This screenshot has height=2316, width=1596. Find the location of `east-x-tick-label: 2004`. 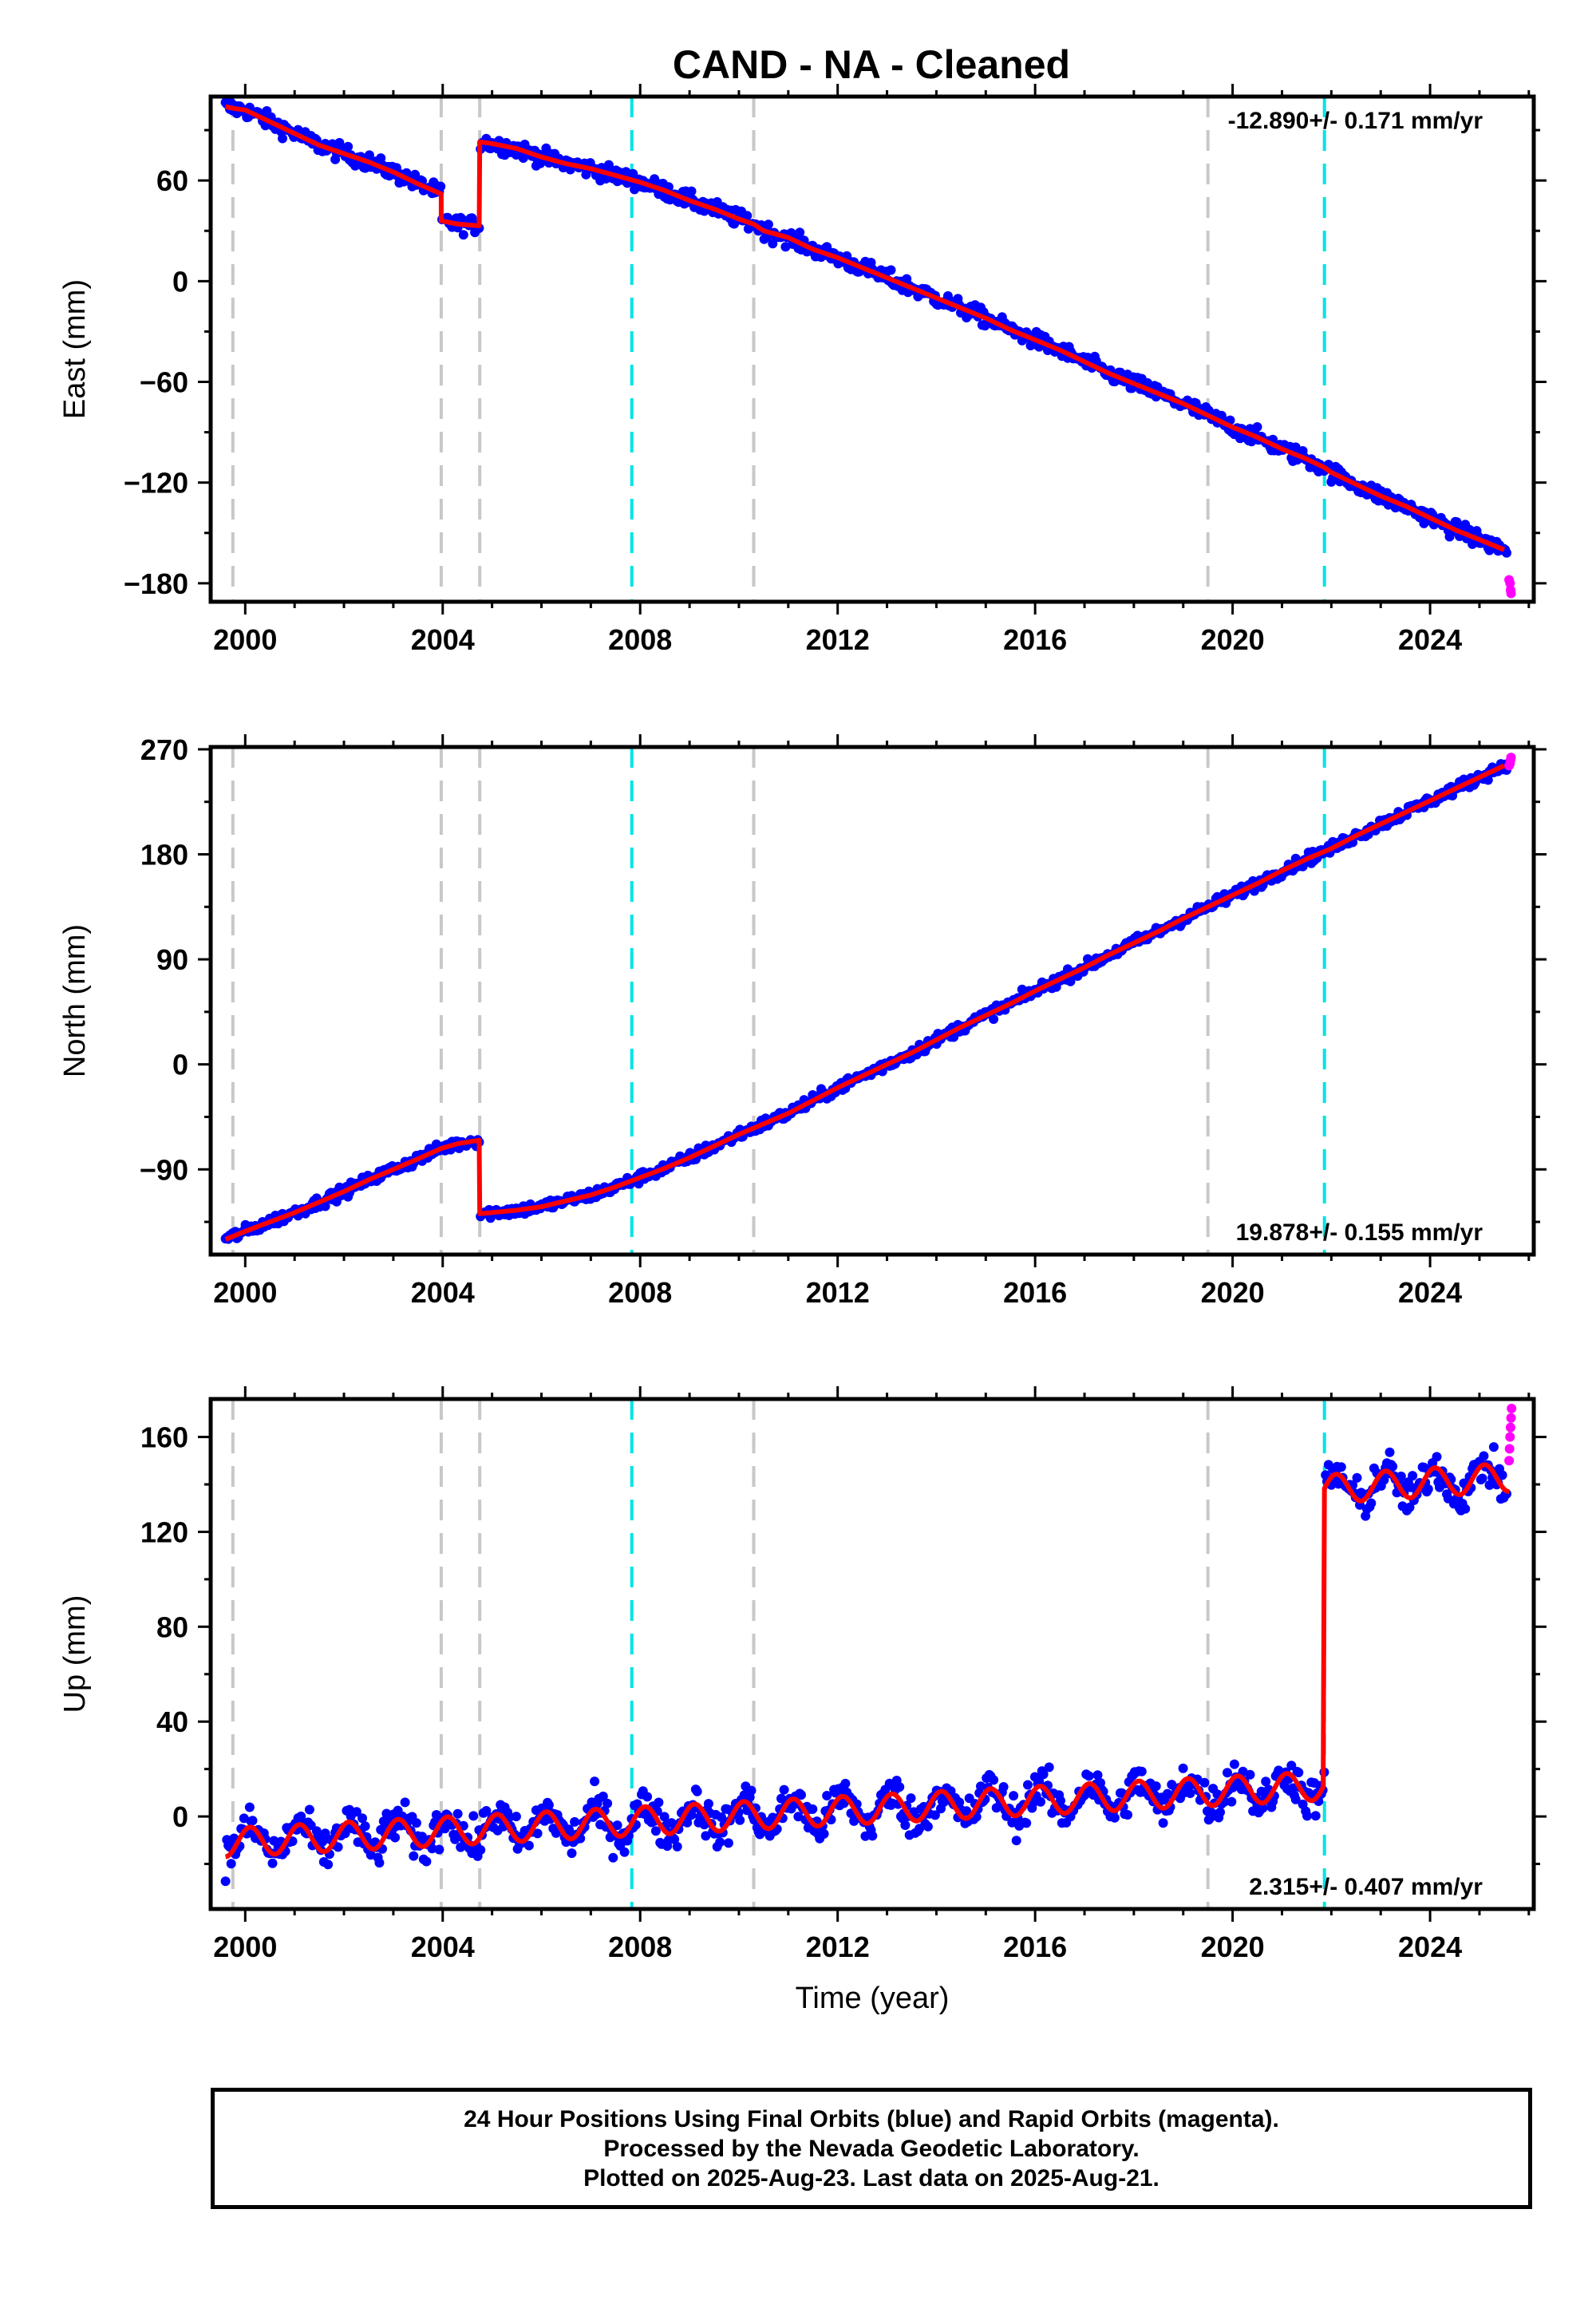

east-x-tick-label: 2004 is located at coordinates (443, 639).